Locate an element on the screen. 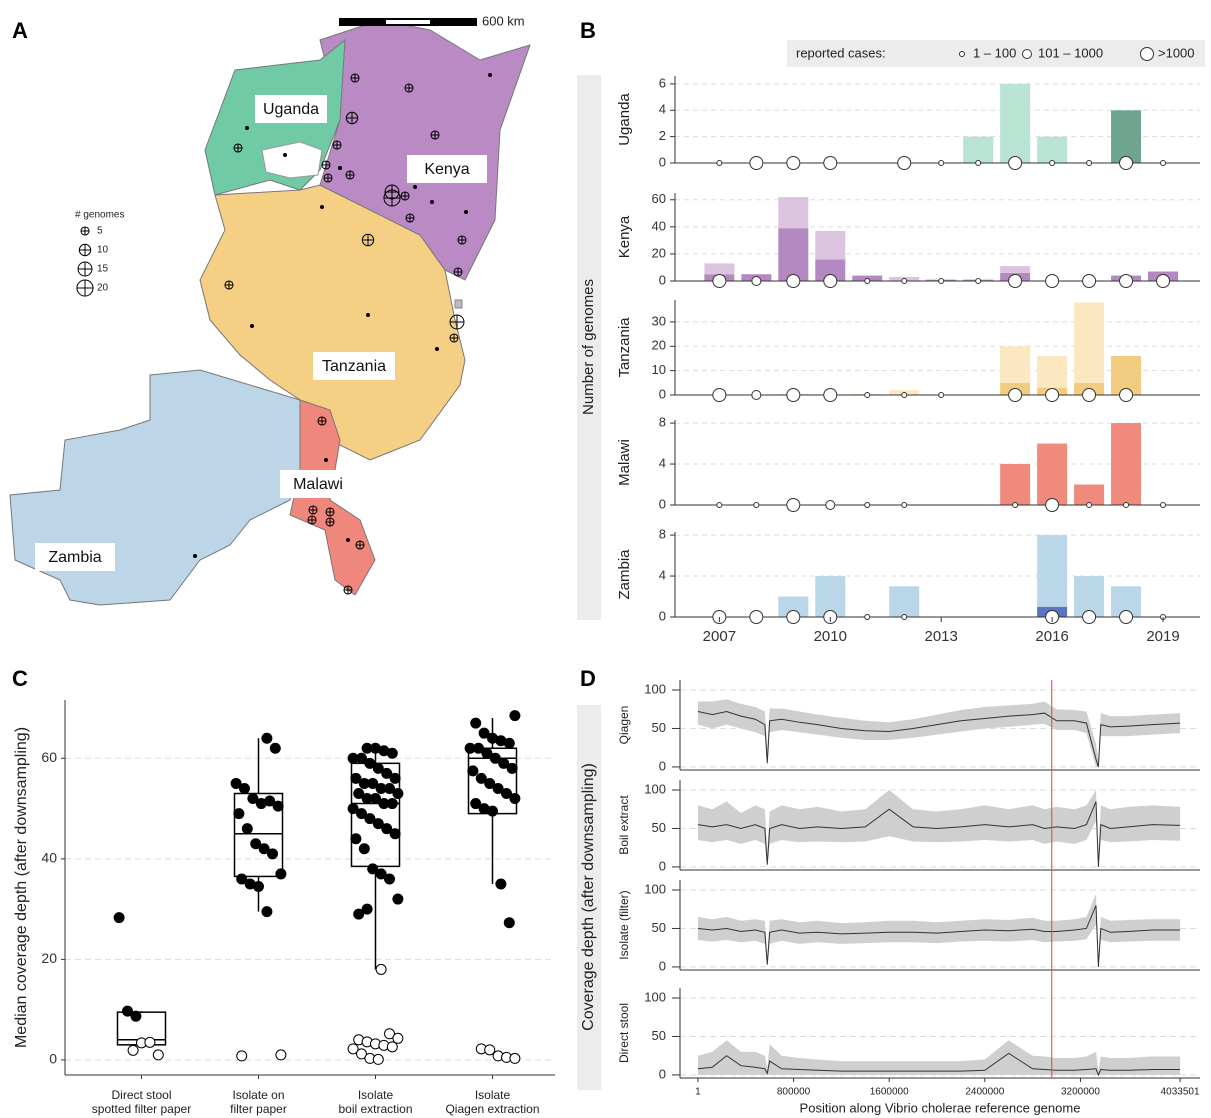  x-tick-label: 3200000 is located at coordinates (1080, 1092).